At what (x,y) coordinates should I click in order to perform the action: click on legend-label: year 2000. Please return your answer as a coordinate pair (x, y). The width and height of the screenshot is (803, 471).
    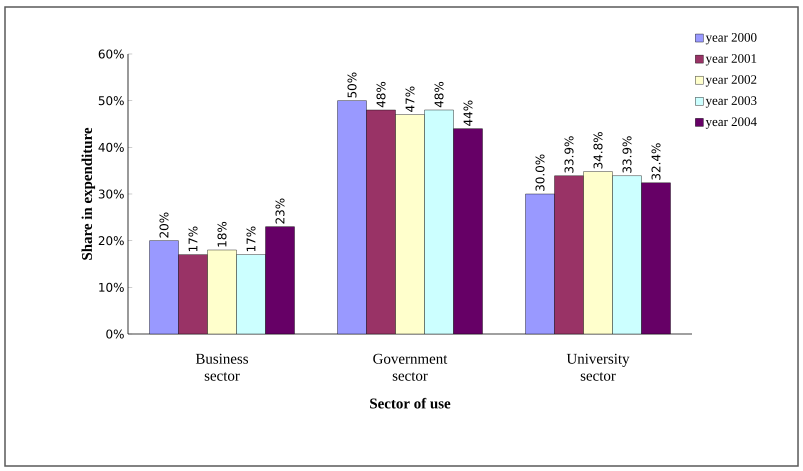
    Looking at the image, I should click on (731, 38).